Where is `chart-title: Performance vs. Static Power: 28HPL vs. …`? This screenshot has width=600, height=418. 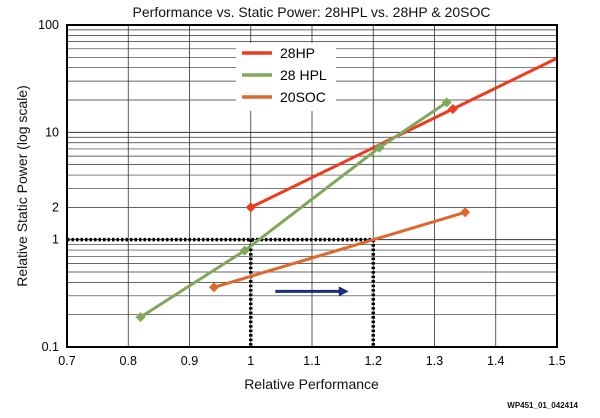 chart-title: Performance vs. Static Power: 28HPL vs. … is located at coordinates (311, 12).